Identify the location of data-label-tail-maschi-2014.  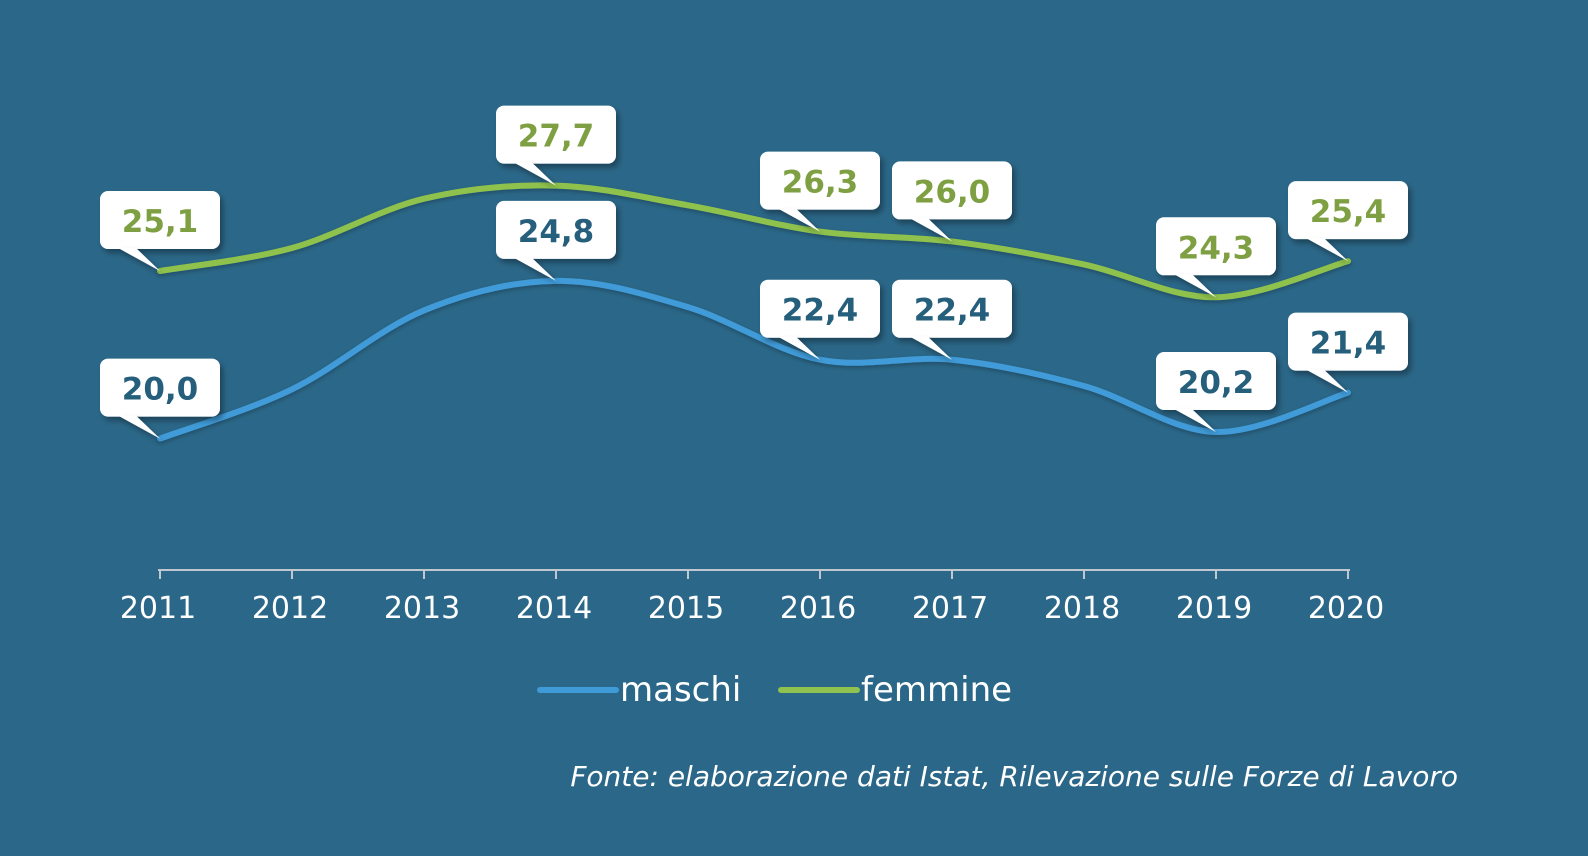
(535, 269).